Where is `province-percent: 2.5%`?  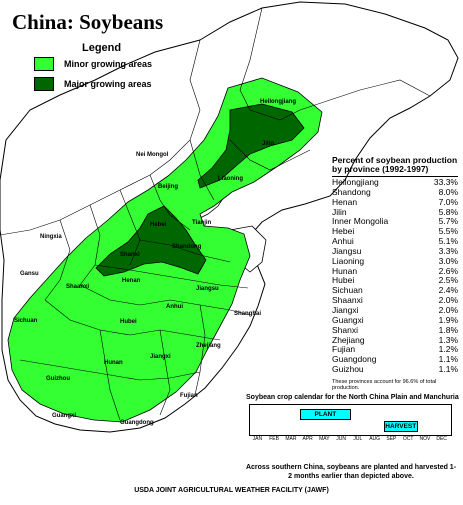 province-percent: 2.5% is located at coordinates (448, 280).